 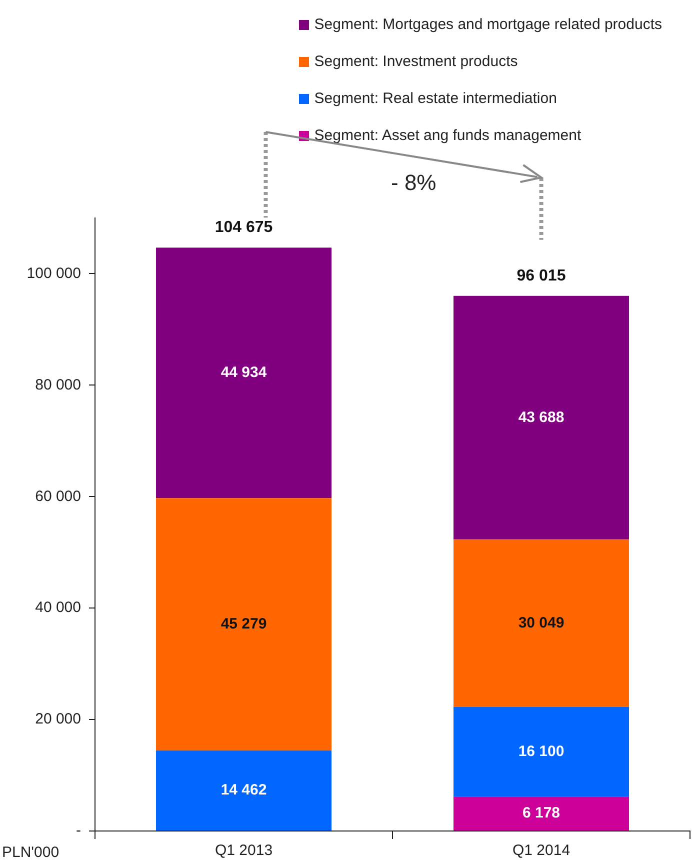 I want to click on text: - 8%, so click(x=413, y=183).